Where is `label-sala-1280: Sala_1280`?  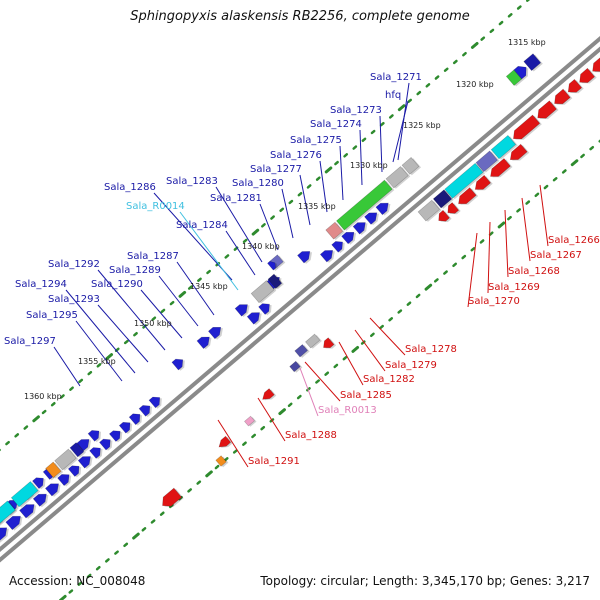
label-sala-1280: Sala_1280 is located at coordinates (258, 183).